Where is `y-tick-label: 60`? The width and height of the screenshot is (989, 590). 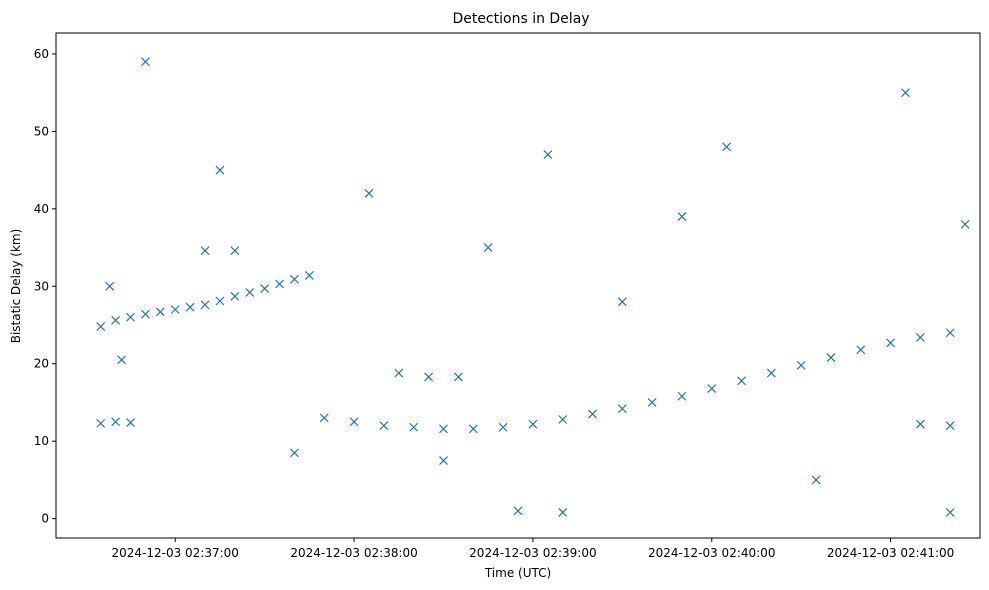
y-tick-label: 60 is located at coordinates (41, 54).